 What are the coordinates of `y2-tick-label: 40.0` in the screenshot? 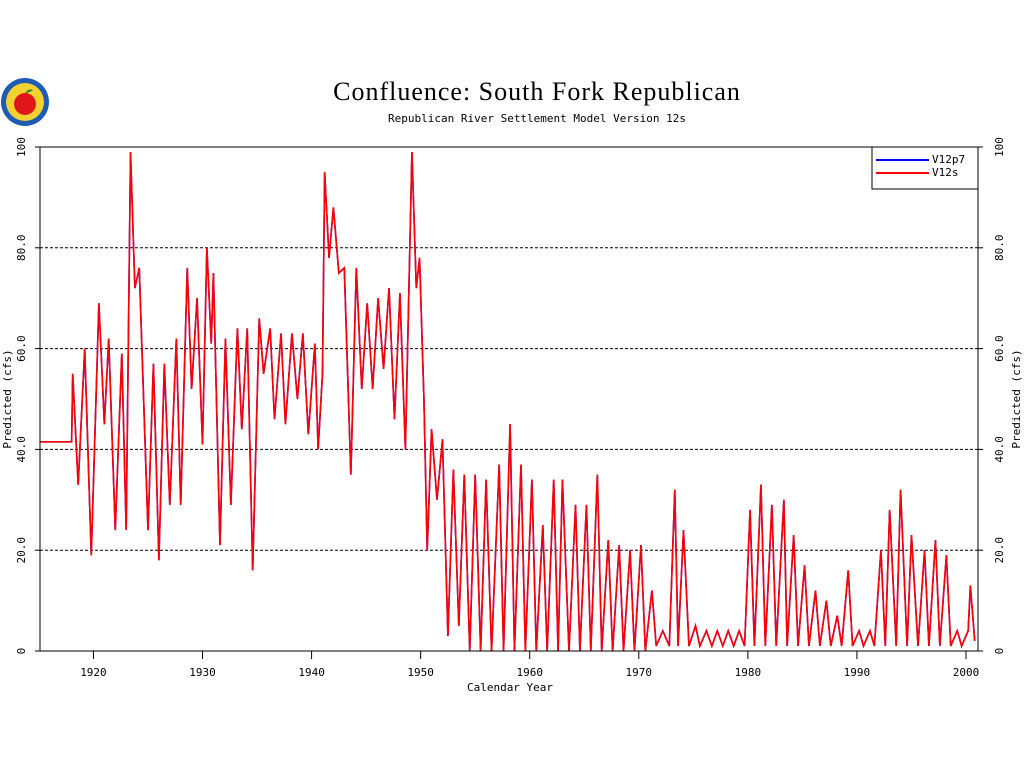 It's located at (999, 449).